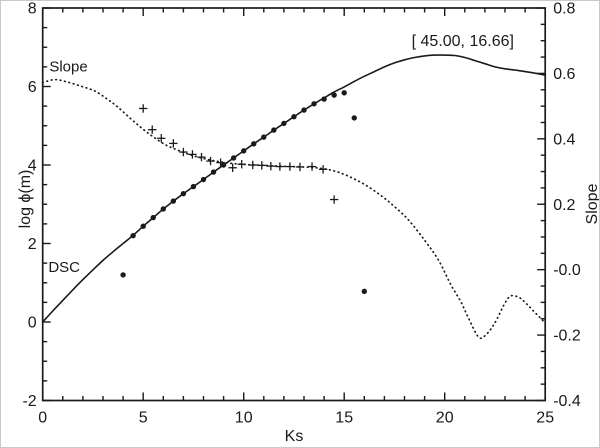 The height and width of the screenshot is (448, 600). I want to click on y-left-tick-label: -2, so click(29, 401).